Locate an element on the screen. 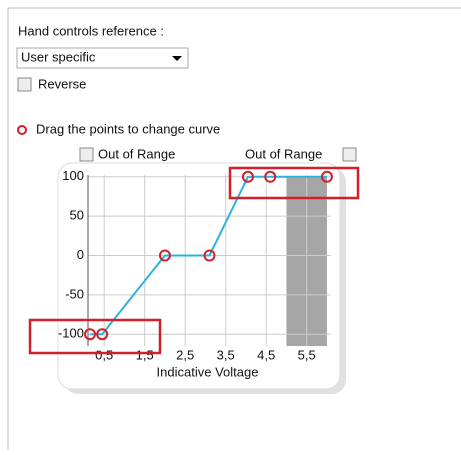 This screenshot has width=461, height=455. out-of-range-right: Out of Range is located at coordinates (283, 153).